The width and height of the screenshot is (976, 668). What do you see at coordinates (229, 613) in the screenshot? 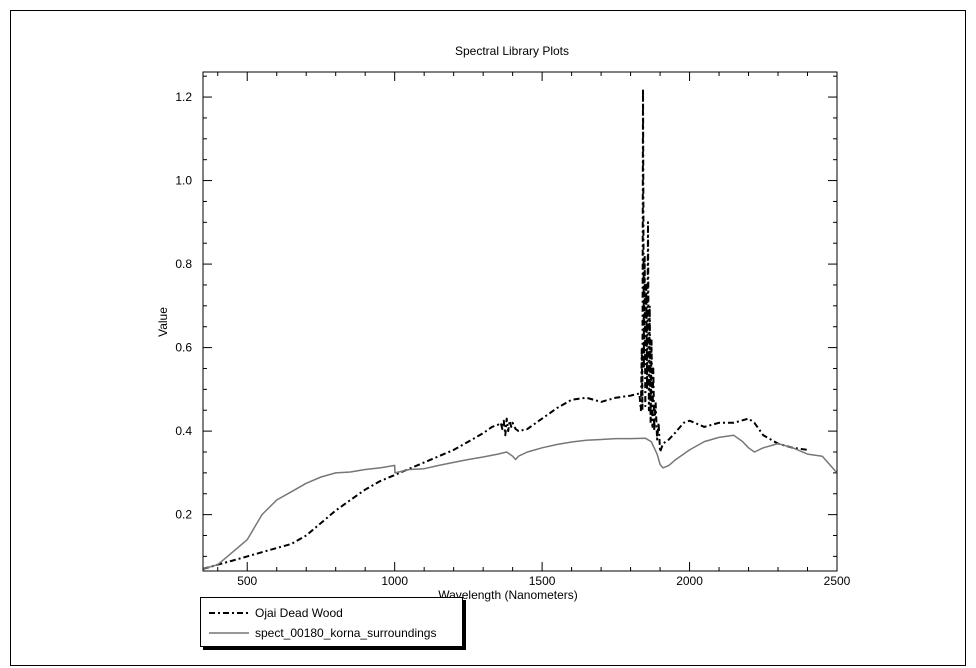
I see `legend-swatch-dashdot` at bounding box center [229, 613].